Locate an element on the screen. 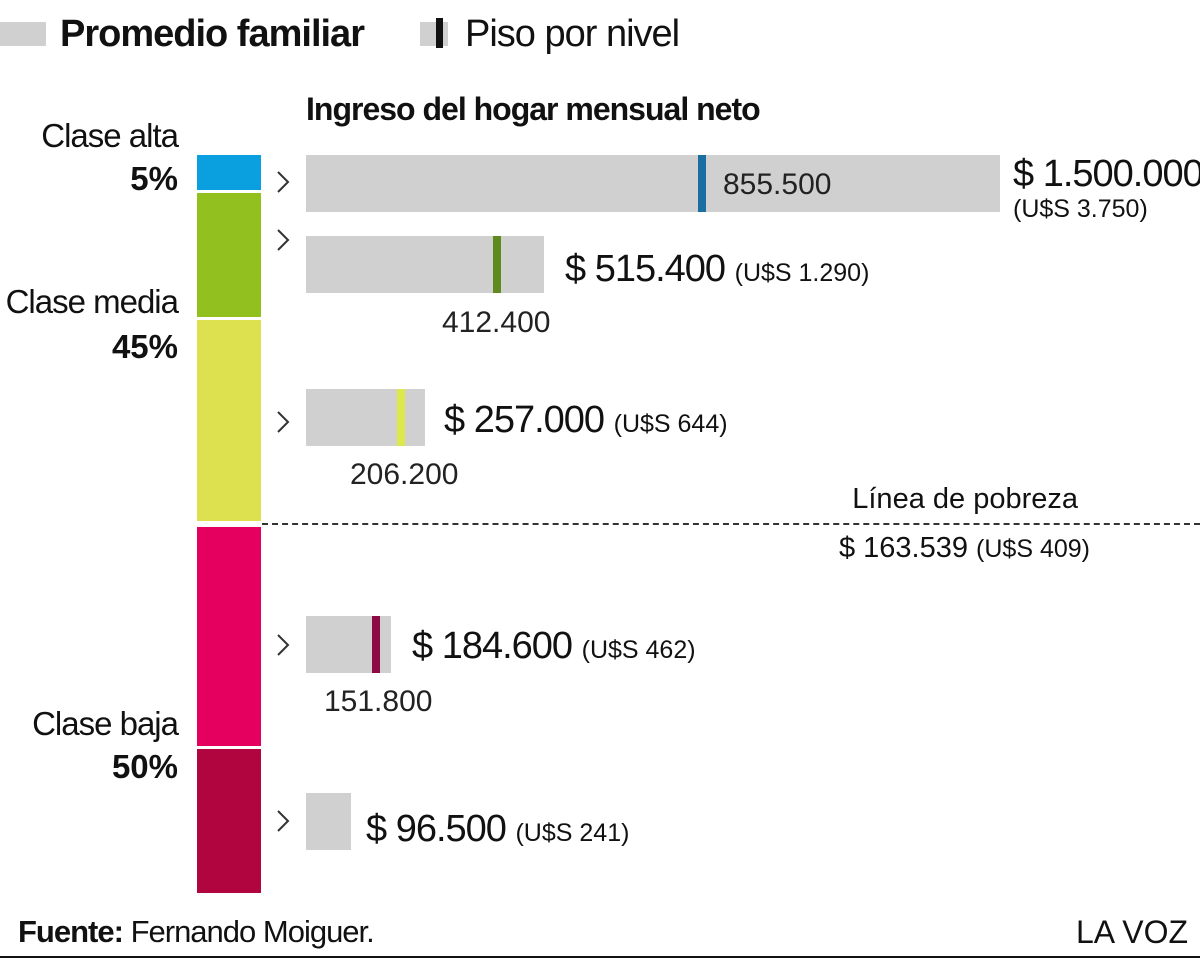 This screenshot has height=963, width=1200. class-percent-media: 45% is located at coordinates (144, 346).